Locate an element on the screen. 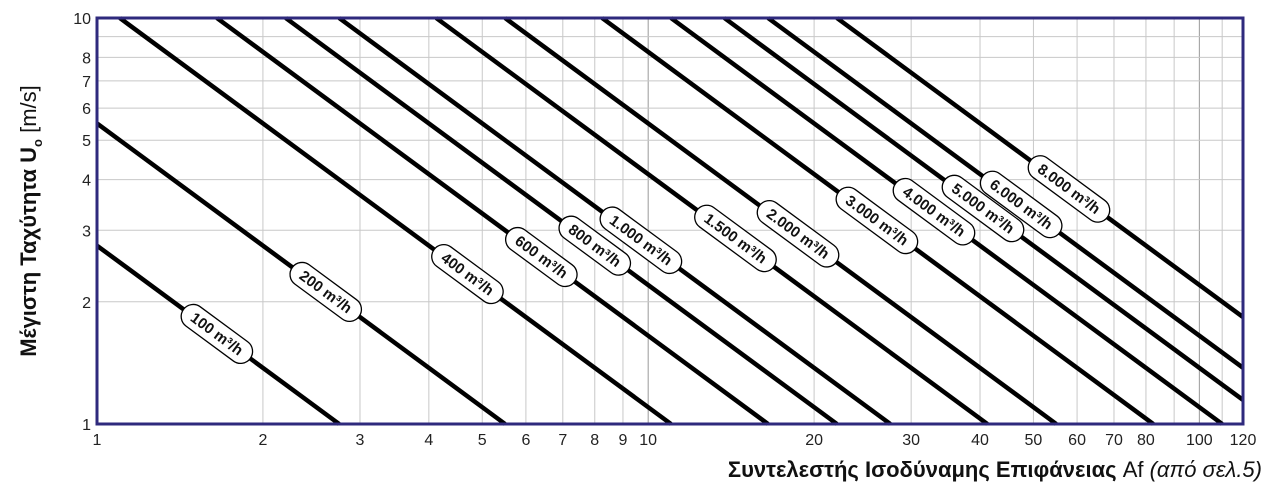  x-tick-label: 120 is located at coordinates (1243, 440).